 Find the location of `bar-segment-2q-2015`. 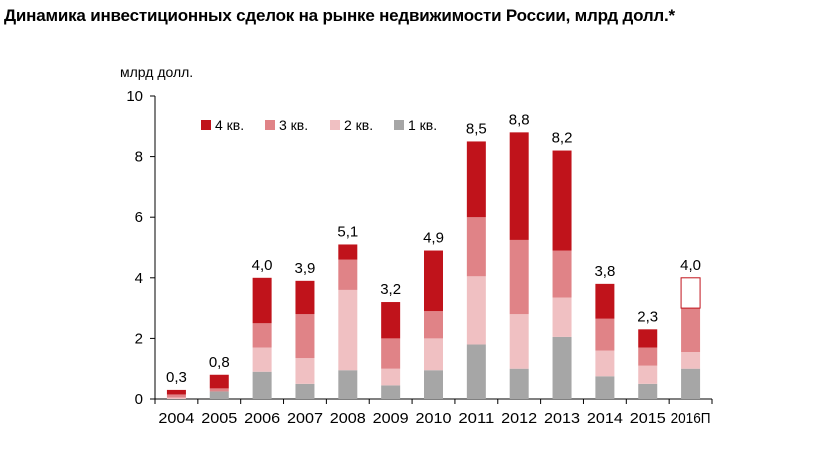

bar-segment-2q-2015 is located at coordinates (648, 374).